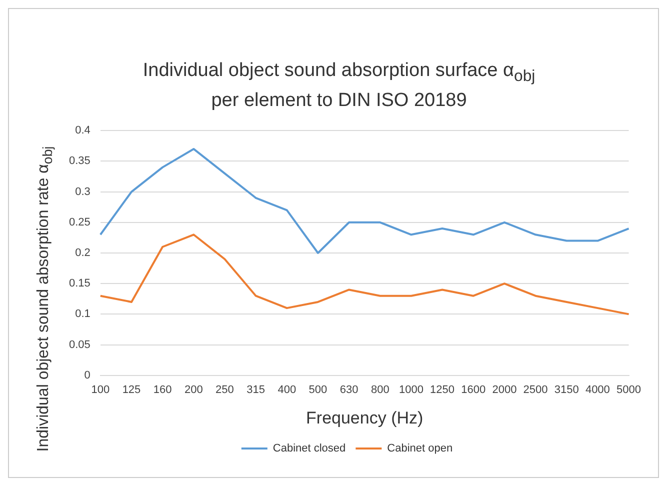 This screenshot has height=486, width=667. What do you see at coordinates (225, 390) in the screenshot?
I see `x-tick-label: 250` at bounding box center [225, 390].